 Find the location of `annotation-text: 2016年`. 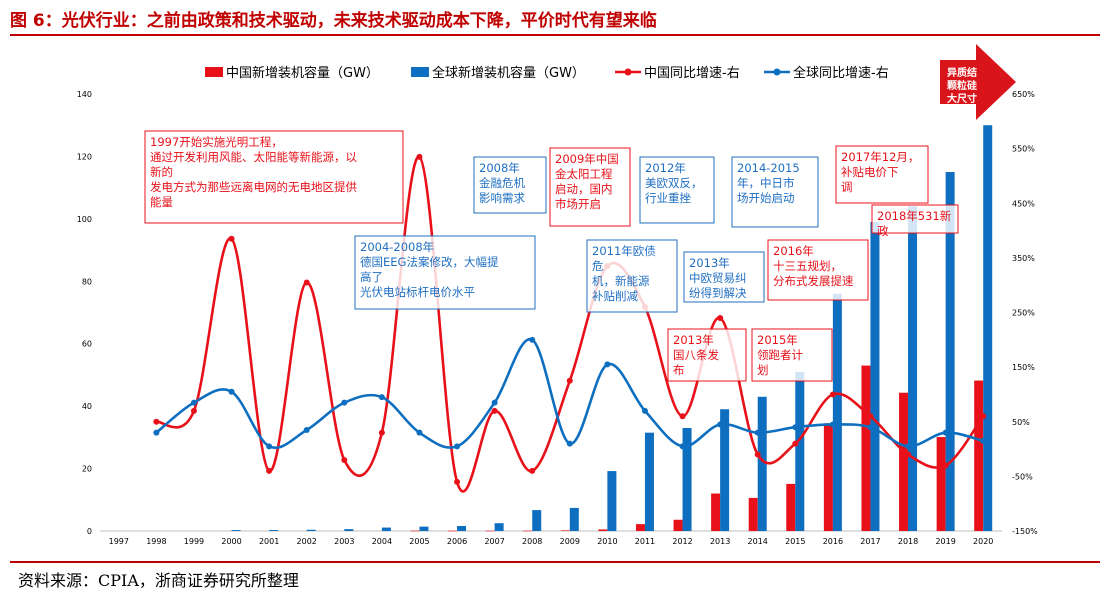

annotation-text: 2016年 is located at coordinates (793, 251).